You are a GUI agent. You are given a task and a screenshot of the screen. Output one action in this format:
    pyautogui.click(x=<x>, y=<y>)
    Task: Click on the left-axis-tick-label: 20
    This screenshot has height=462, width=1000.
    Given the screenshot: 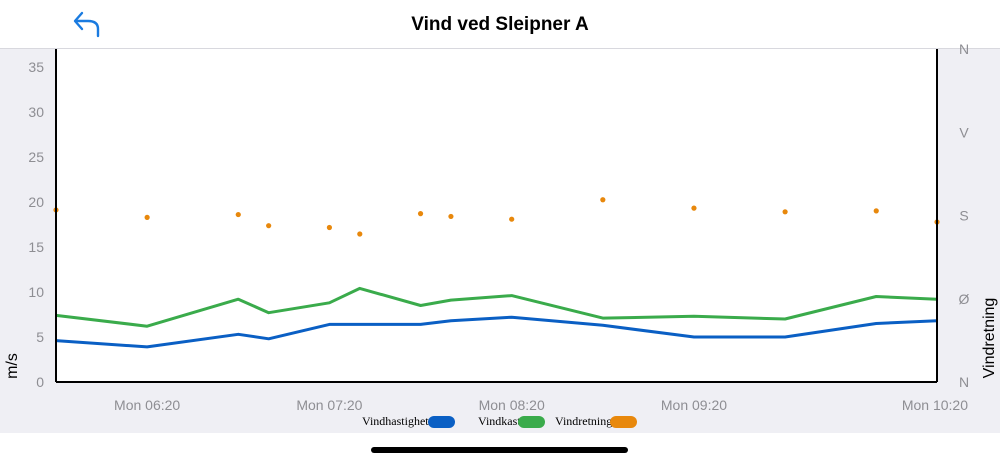 What is the action you would take?
    pyautogui.click(x=36, y=202)
    